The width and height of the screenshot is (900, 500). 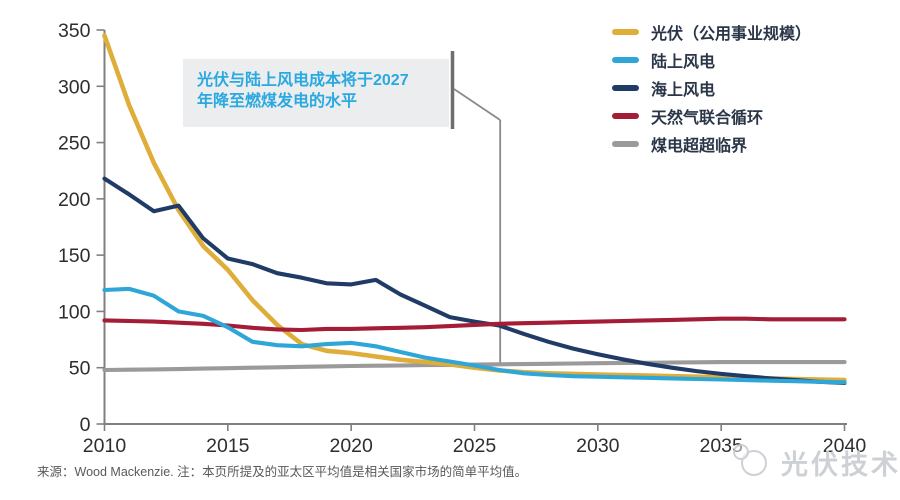 What do you see at coordinates (74, 144) in the screenshot?
I see `y-tick-label: 250` at bounding box center [74, 144].